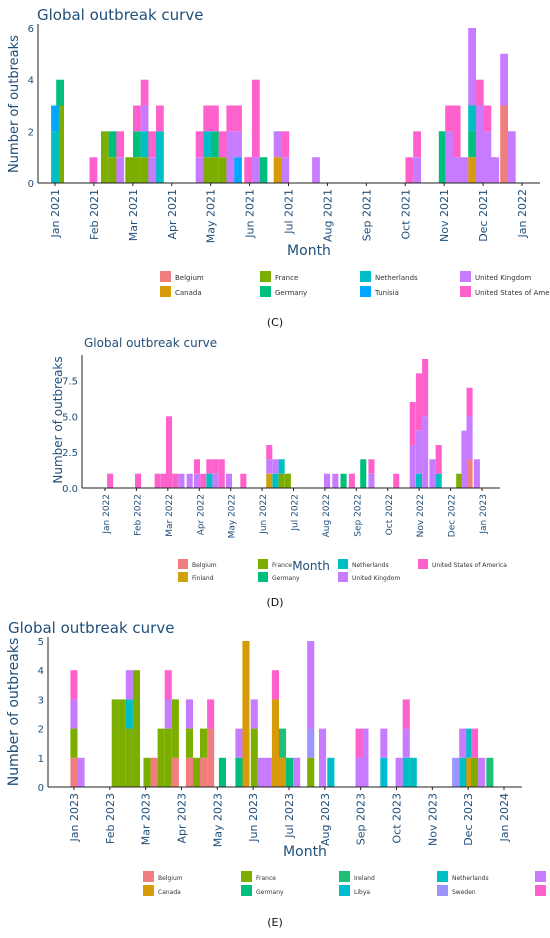 The height and width of the screenshot is (938, 550). What do you see at coordinates (172, 214) in the screenshot?
I see `x-tick-label: Apr 2021` at bounding box center [172, 214].